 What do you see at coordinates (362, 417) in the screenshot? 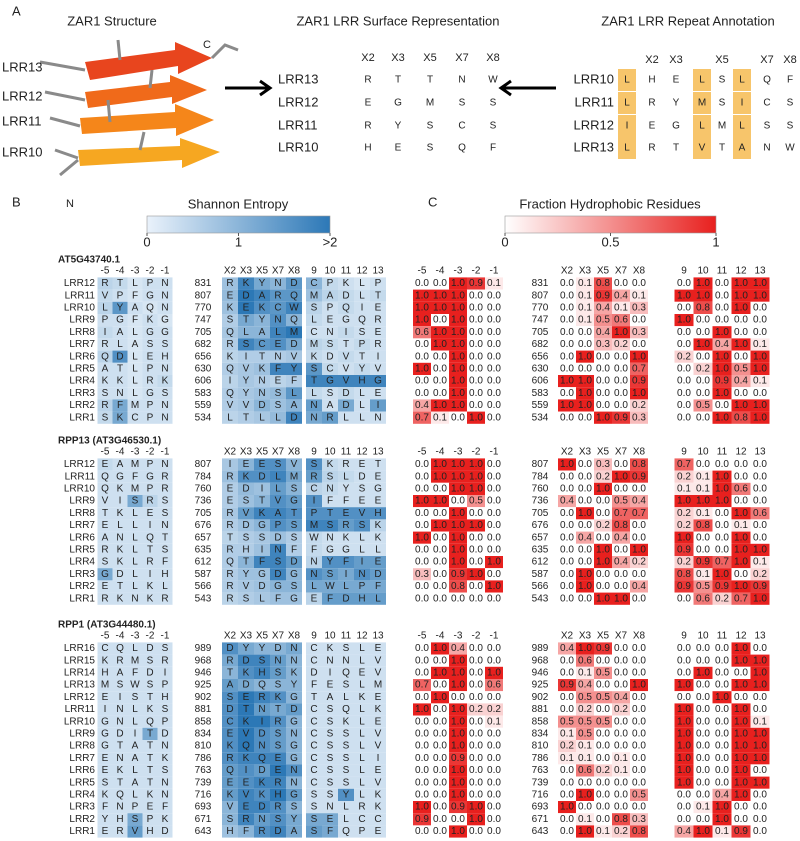
I see `residue: L` at bounding box center [362, 417].